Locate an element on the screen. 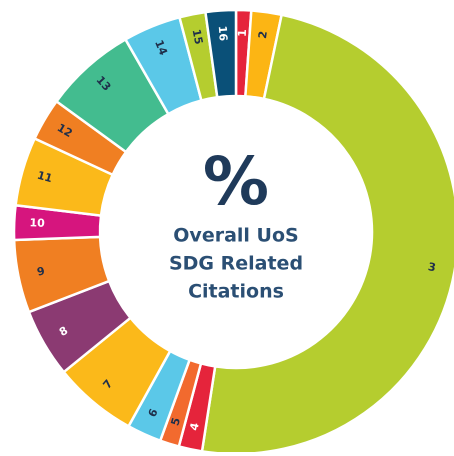 Image resolution: width=454 pixels, height=456 pixels. segment-label: 10 is located at coordinates (37, 223).